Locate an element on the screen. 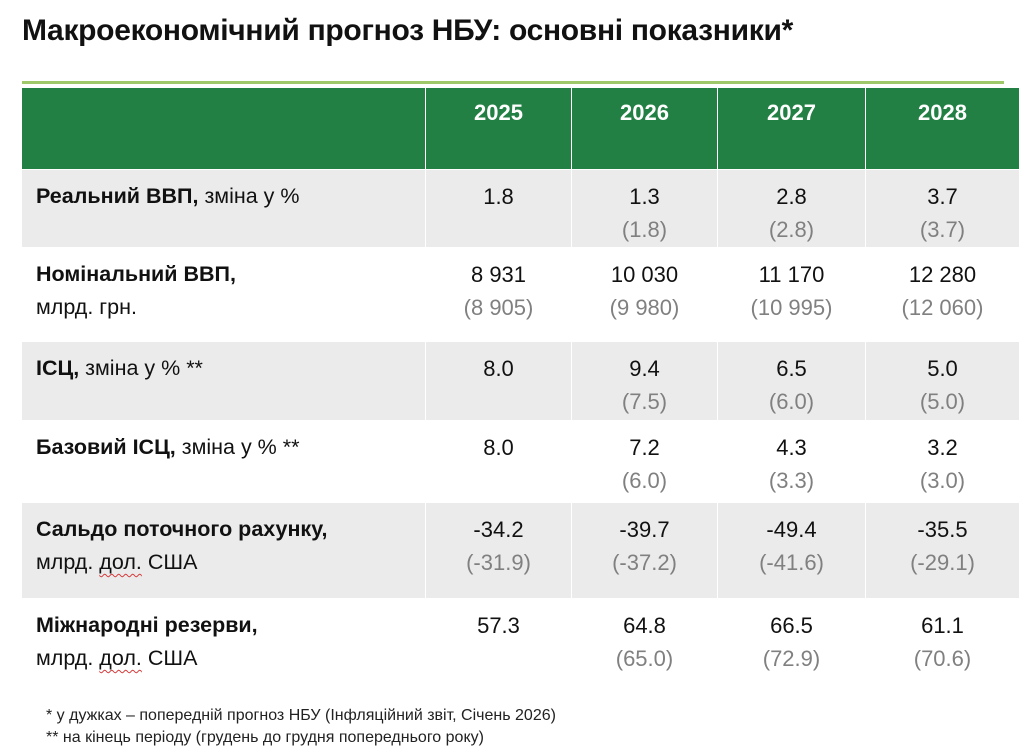 Image resolution: width=1024 pixels, height=749 pixels. value-cell: 9.4 (7.5) is located at coordinates (645, 381).